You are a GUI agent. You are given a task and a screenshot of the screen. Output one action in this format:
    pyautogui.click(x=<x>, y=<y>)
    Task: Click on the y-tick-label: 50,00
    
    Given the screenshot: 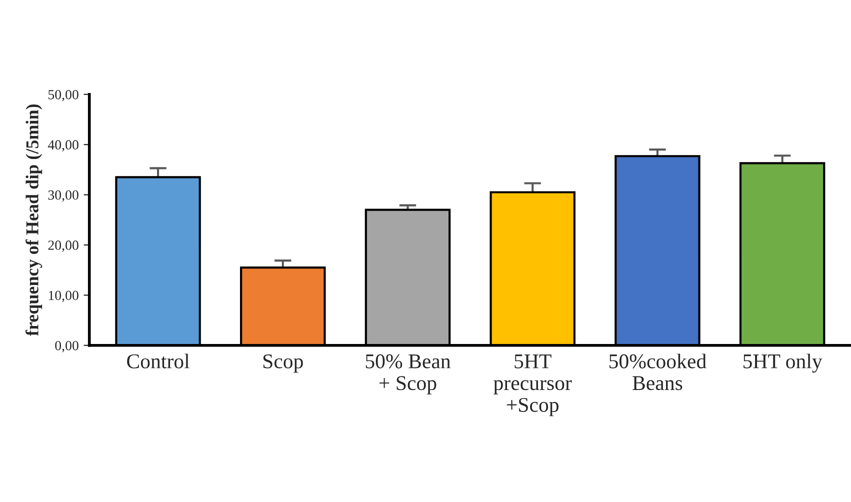 What is the action you would take?
    pyautogui.click(x=63, y=96)
    